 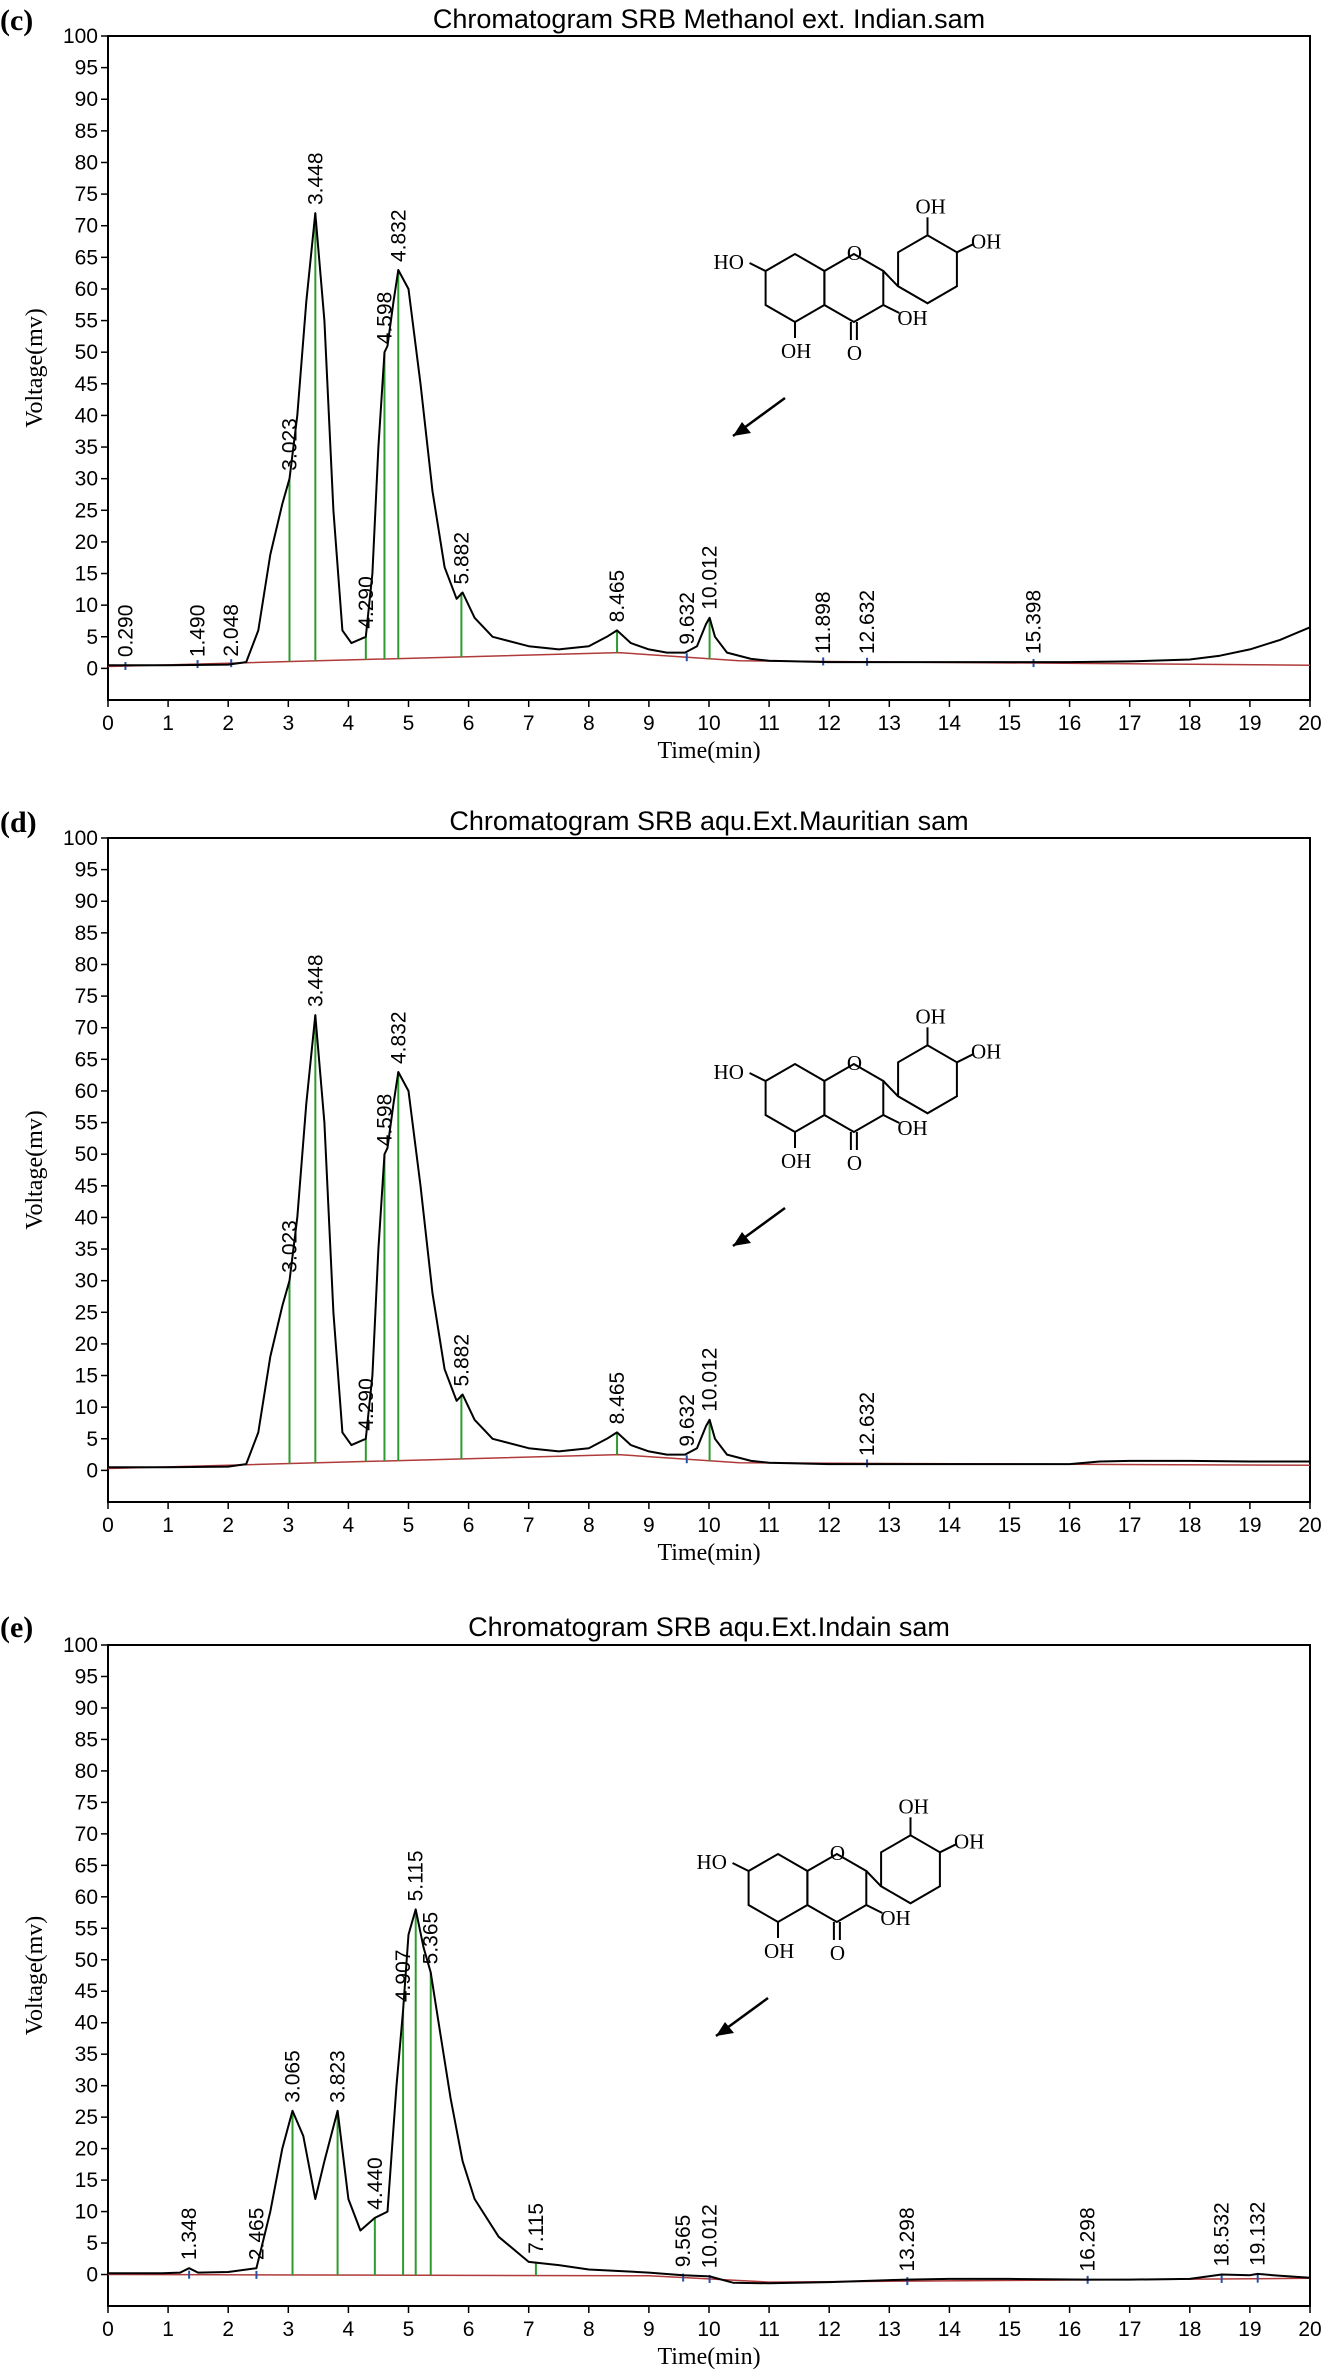 I want to click on panel-label: (e), so click(x=16, y=1627).